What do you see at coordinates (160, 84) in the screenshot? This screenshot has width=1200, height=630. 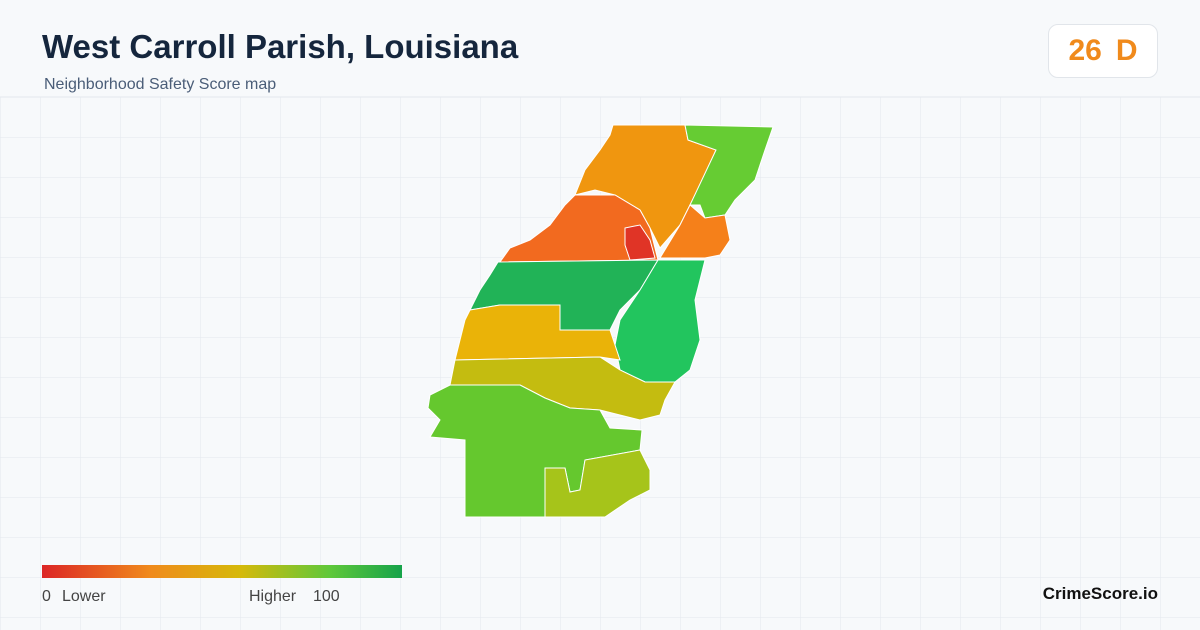 I see `subtitle: Neighborhood Safety Score map` at bounding box center [160, 84].